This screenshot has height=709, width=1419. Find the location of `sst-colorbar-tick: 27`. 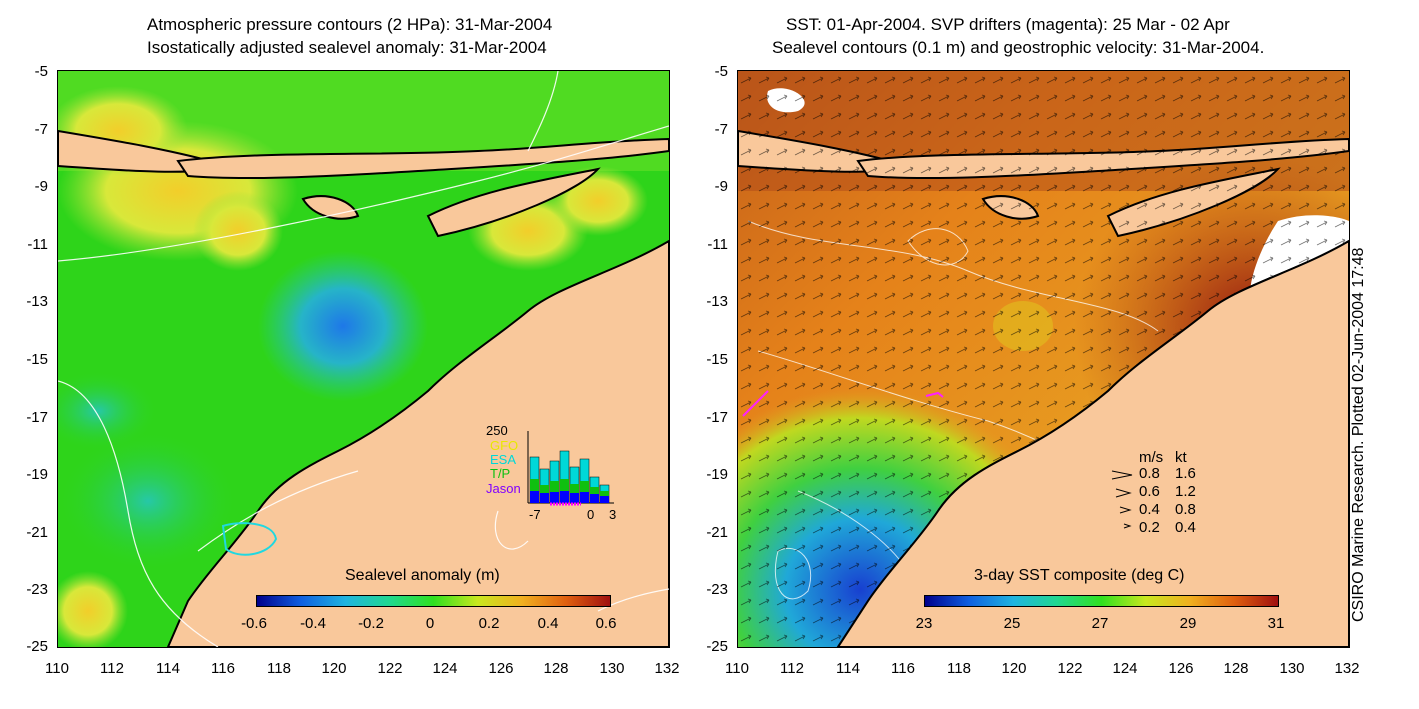

sst-colorbar-tick: 27 is located at coordinates (1100, 623).